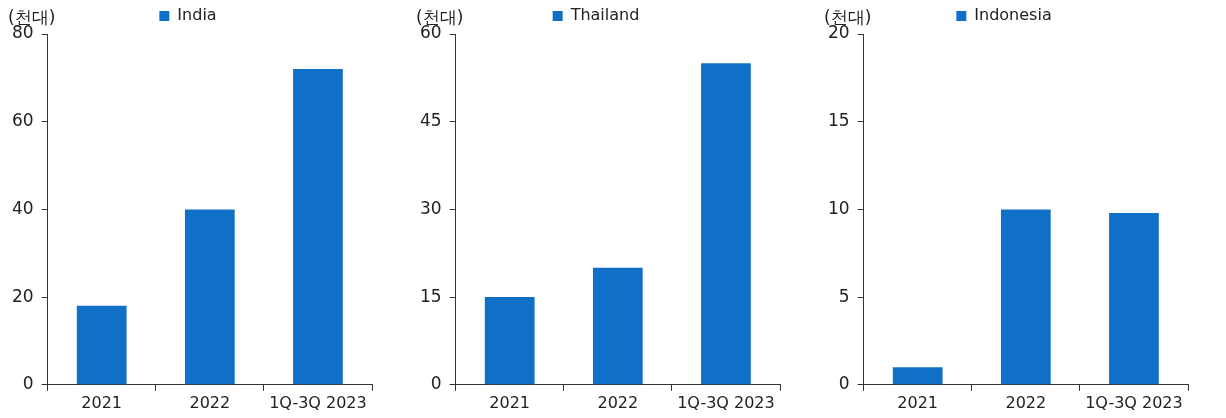 This screenshot has height=418, width=1226. What do you see at coordinates (430, 120) in the screenshot?
I see `y-tick-label: 45` at bounding box center [430, 120].